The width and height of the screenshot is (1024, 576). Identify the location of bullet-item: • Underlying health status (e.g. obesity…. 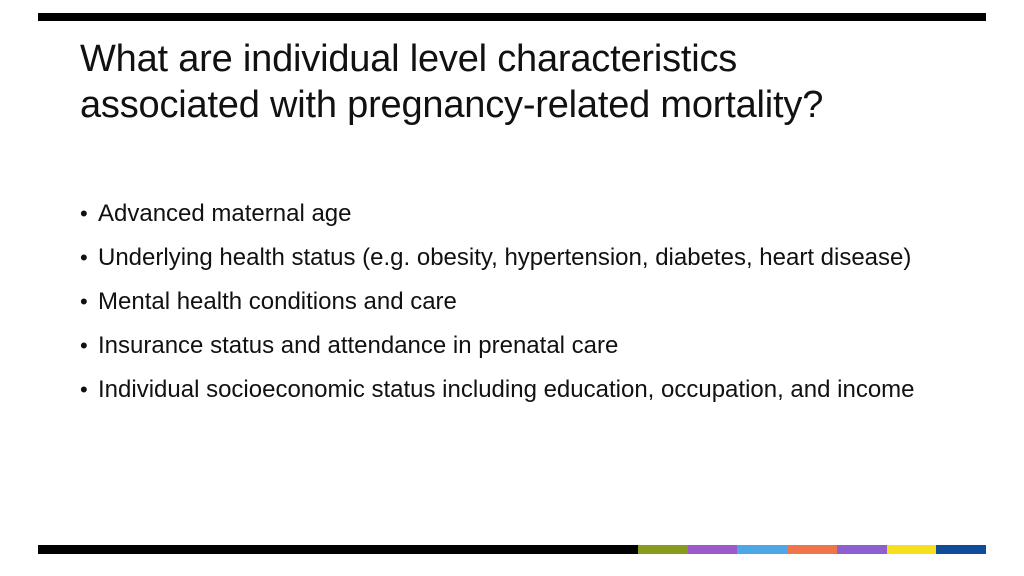
(520, 258).